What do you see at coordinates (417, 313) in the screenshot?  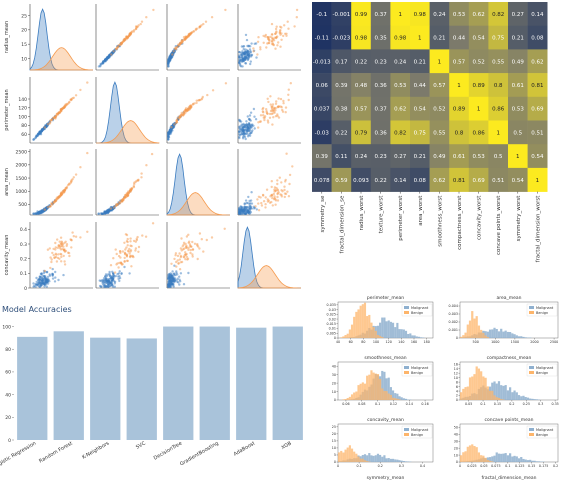 I see `legend-label: Benign` at bounding box center [417, 313].